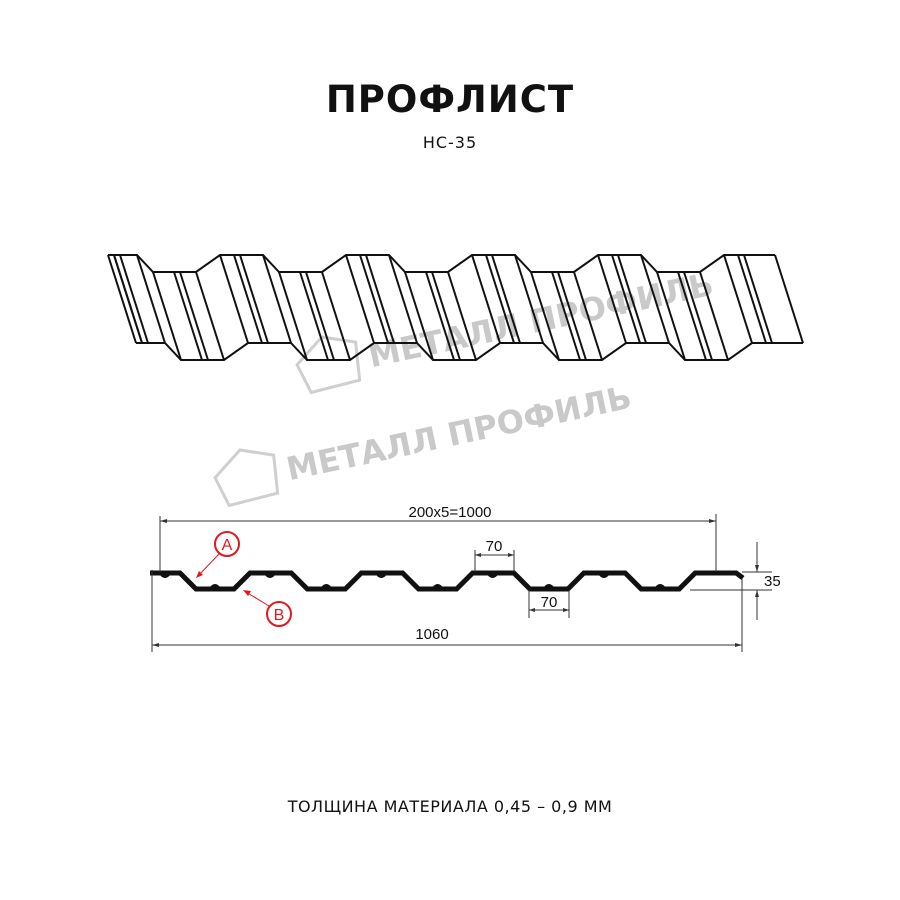  I want to click on watermark-logo-top: МЕТАЛЛ ПРОФИЛЬ, so click(506, 330).